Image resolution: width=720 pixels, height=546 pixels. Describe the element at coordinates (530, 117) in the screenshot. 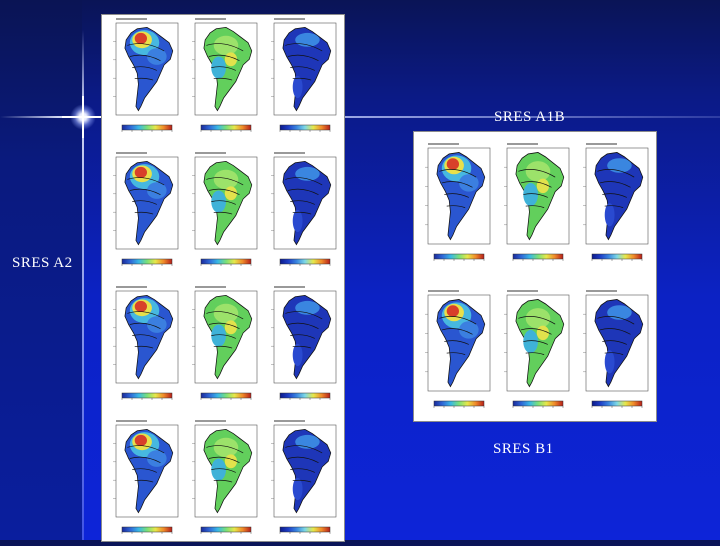

I see `label-sres-a1b: SRES A1B` at that location.